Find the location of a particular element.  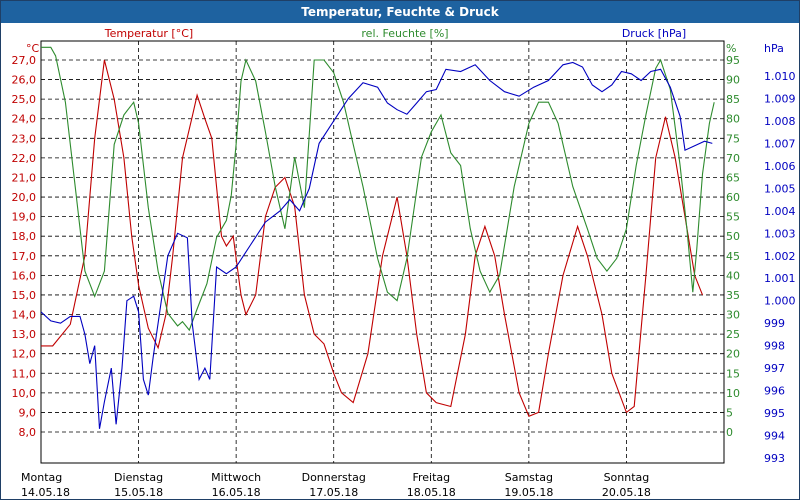

pressure-tick-label: 1.010 is located at coordinates (780, 76).